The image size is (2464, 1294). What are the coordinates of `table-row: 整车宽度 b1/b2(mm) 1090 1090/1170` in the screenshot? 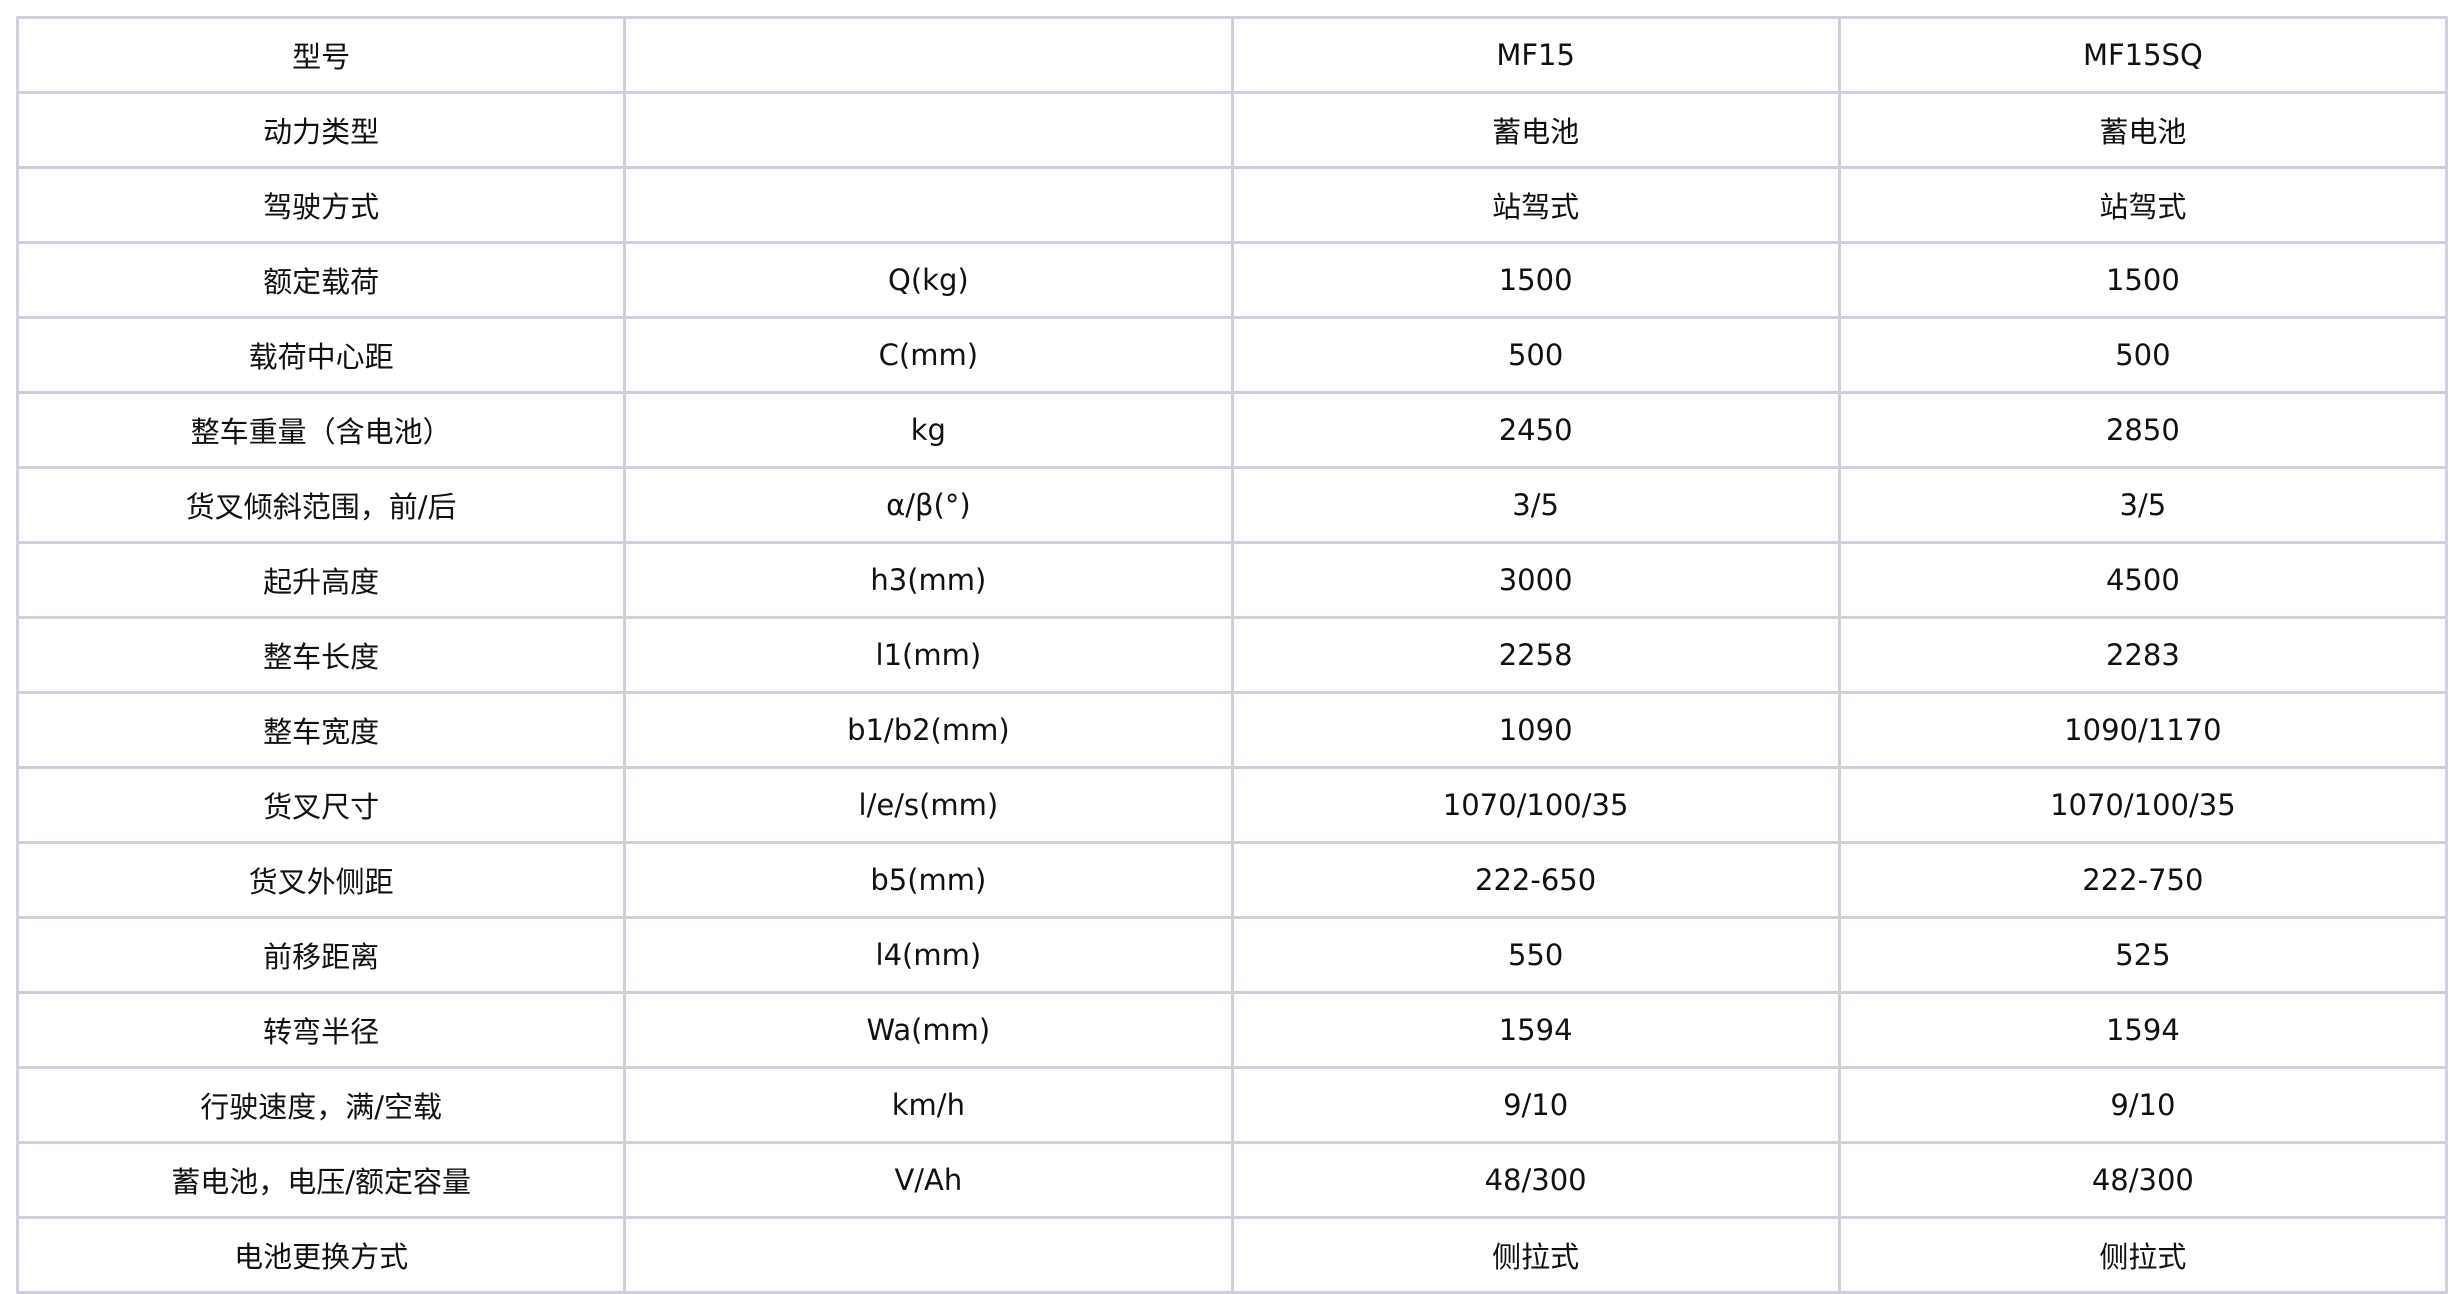 It's located at (1232, 730).